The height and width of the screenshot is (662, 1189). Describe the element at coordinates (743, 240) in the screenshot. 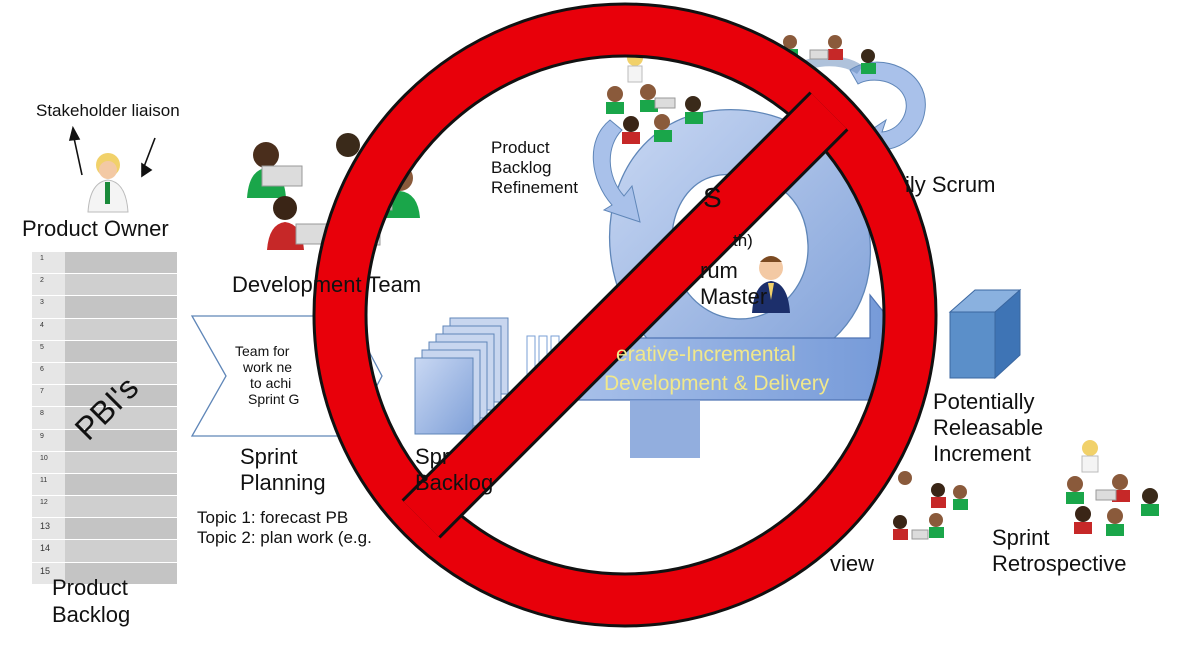

I see `sprint-center-duration: th)` at that location.